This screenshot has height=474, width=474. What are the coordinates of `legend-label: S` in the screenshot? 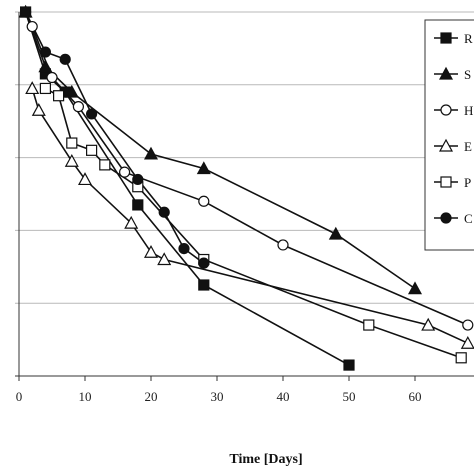 It's located at (467, 74).